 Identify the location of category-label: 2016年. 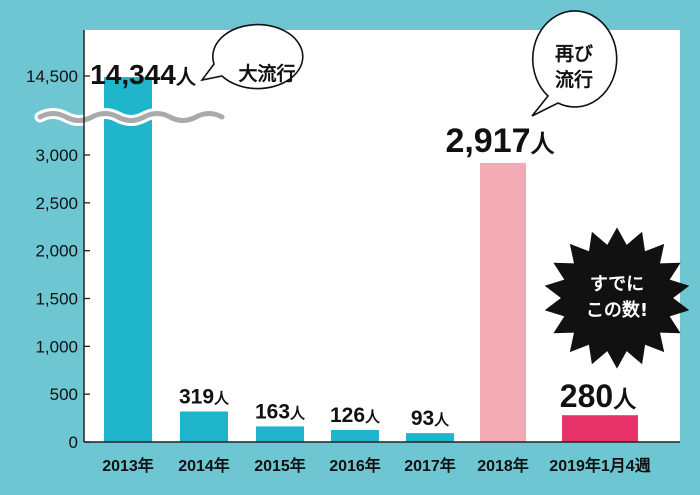
(355, 465).